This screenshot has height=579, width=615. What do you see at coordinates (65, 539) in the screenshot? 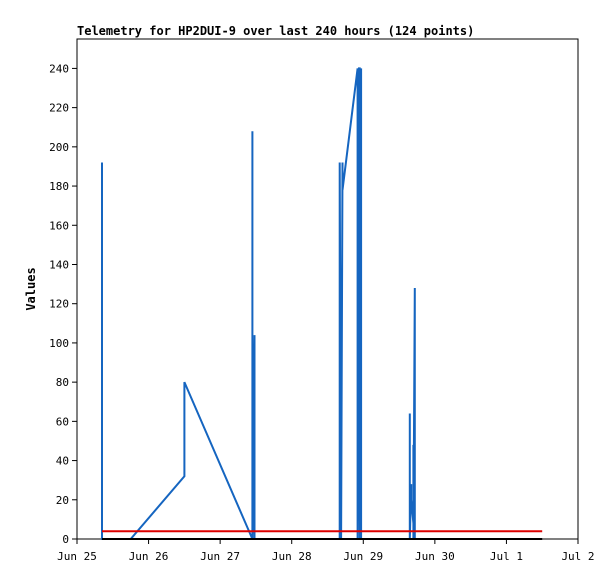
I see `y-tick-label: 0` at bounding box center [65, 539].